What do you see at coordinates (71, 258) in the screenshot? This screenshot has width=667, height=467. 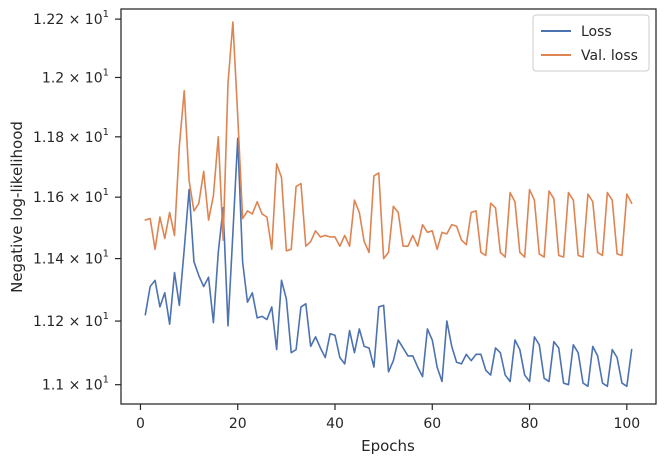 I see `y-tick-label: 1.14 × 10¹` at bounding box center [71, 258].